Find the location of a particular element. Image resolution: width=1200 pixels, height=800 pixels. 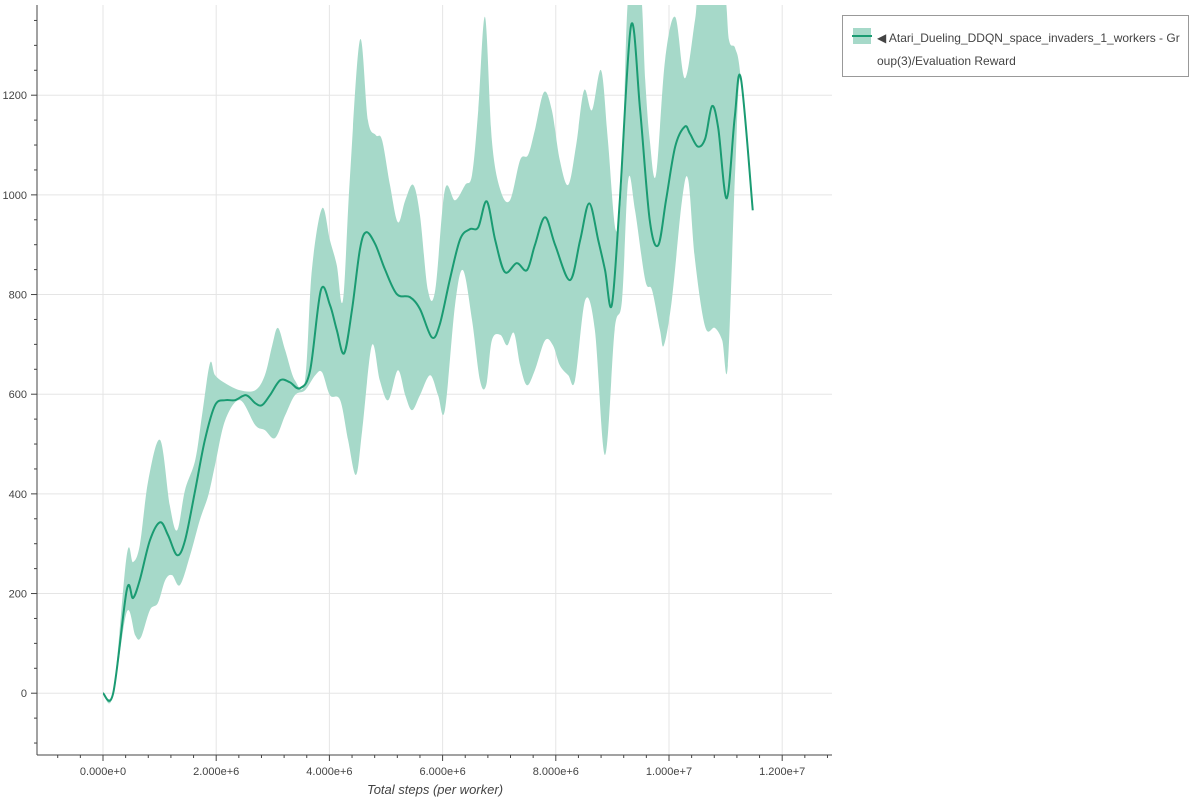

y-tick-label: 400 is located at coordinates (18, 495).